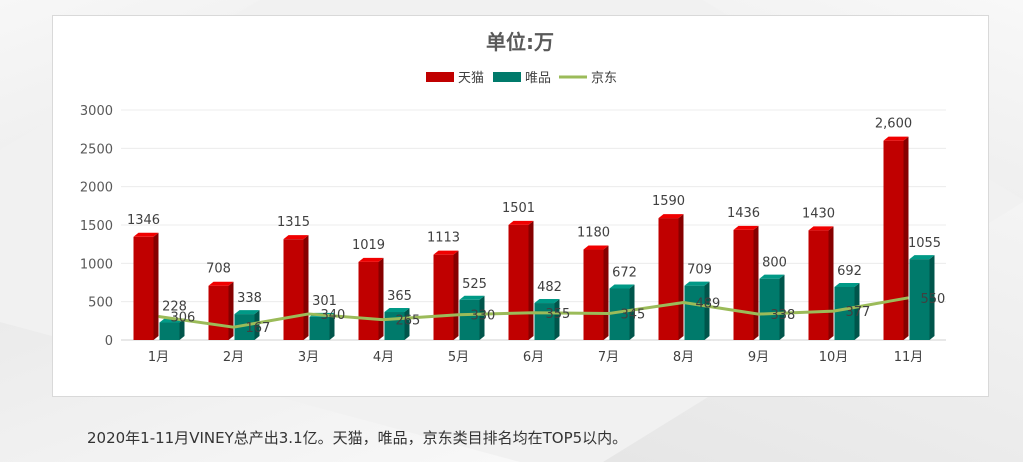  Describe the element at coordinates (538, 78) in the screenshot. I see `legend-label: 唯品` at that location.